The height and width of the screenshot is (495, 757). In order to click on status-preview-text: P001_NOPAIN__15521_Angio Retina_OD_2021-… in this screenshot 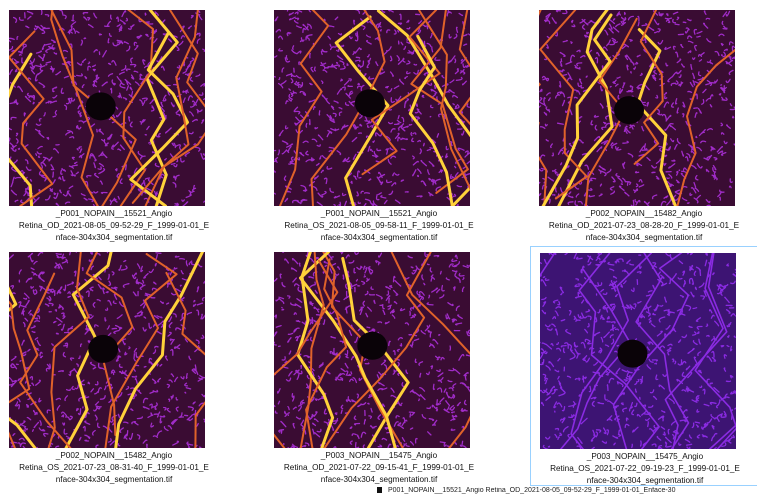, I will do `click(532, 490)`.